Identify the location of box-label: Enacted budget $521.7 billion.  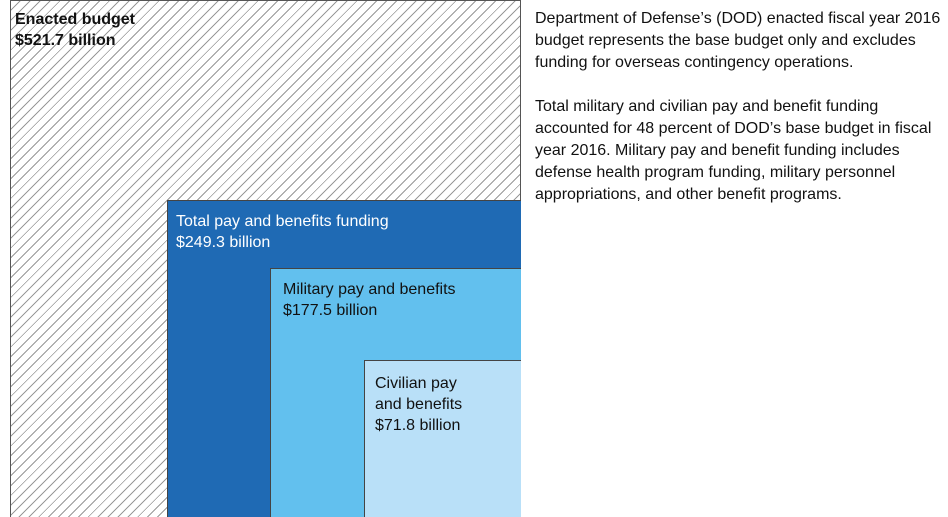
(75, 30).